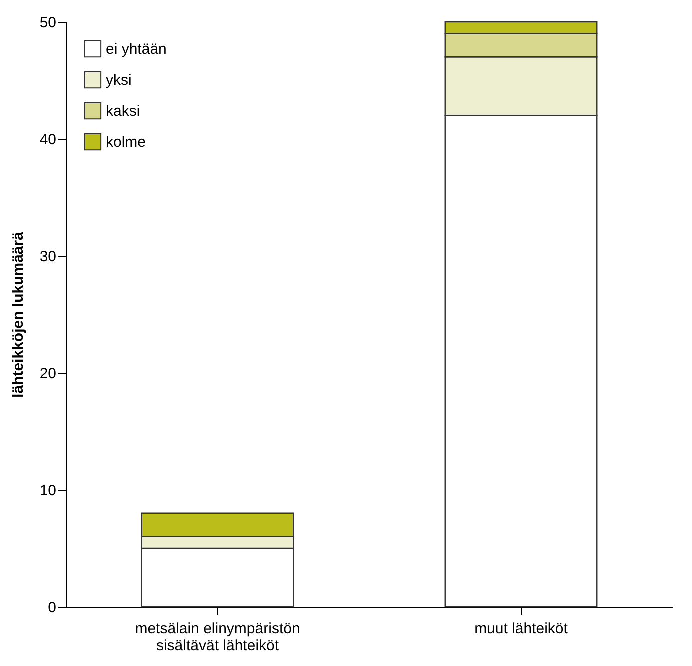  What do you see at coordinates (521, 629) in the screenshot?
I see `x-tick-label: muut lähteiköt` at bounding box center [521, 629].